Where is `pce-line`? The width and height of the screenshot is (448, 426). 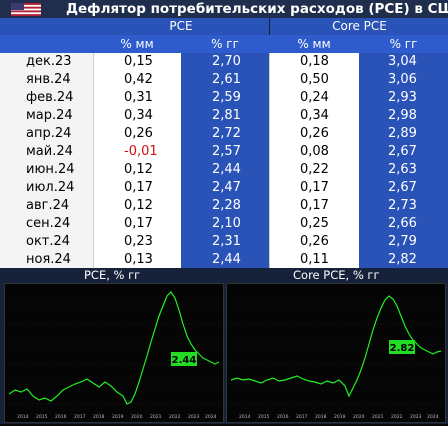
pce-line is located at coordinates (114, 348).